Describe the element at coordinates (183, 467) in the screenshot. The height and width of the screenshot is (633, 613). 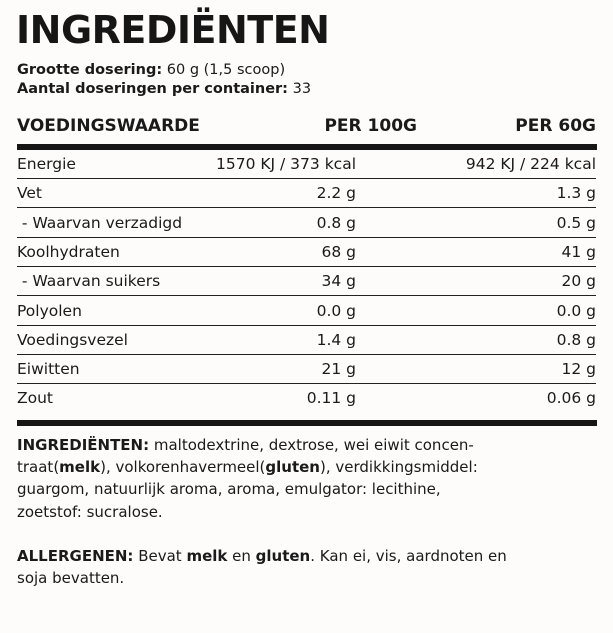
I see `ingredients-text-part: ), volkorenhavermeel(` at that location.